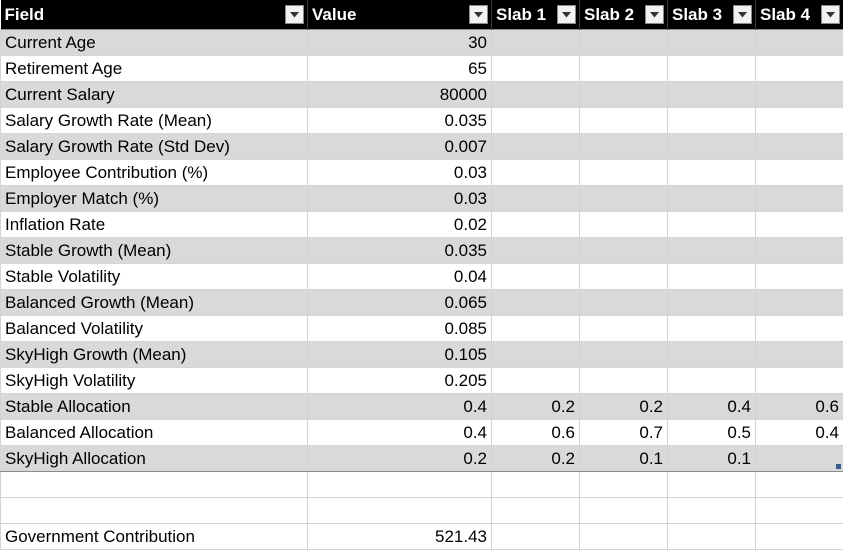 Image resolution: width=843 pixels, height=550 pixels. I want to click on field-cell: Retirement Age, so click(154, 68).